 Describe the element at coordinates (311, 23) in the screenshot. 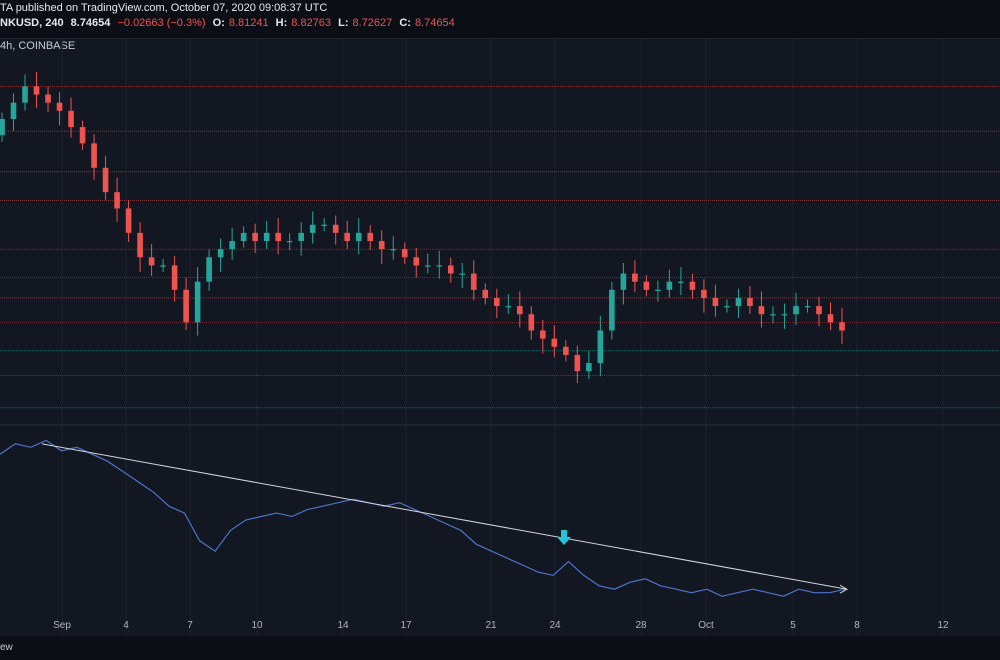

I see `high-value: 8.82763` at that location.